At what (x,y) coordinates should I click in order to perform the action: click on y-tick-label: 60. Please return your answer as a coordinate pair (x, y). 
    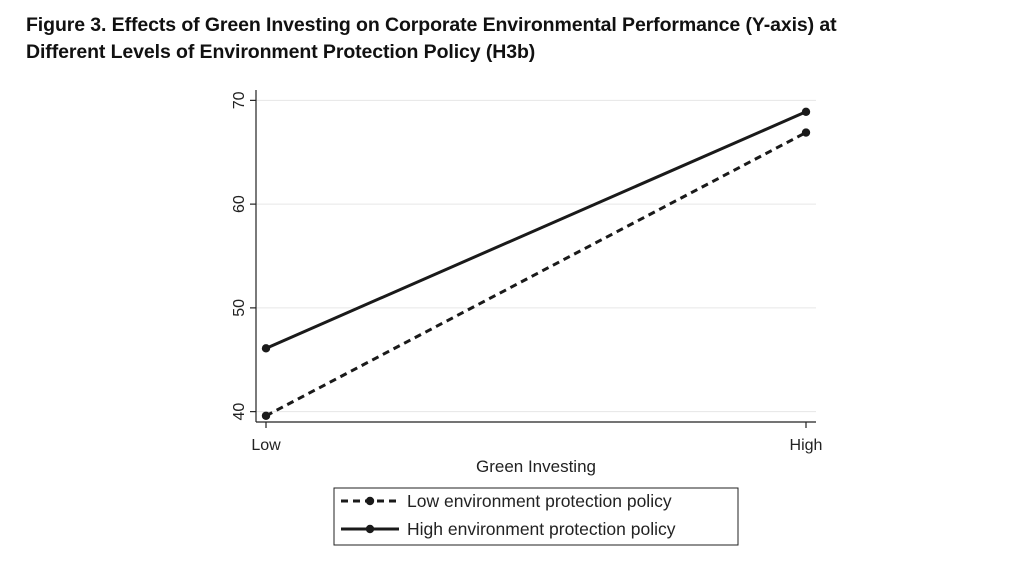
    Looking at the image, I should click on (239, 204).